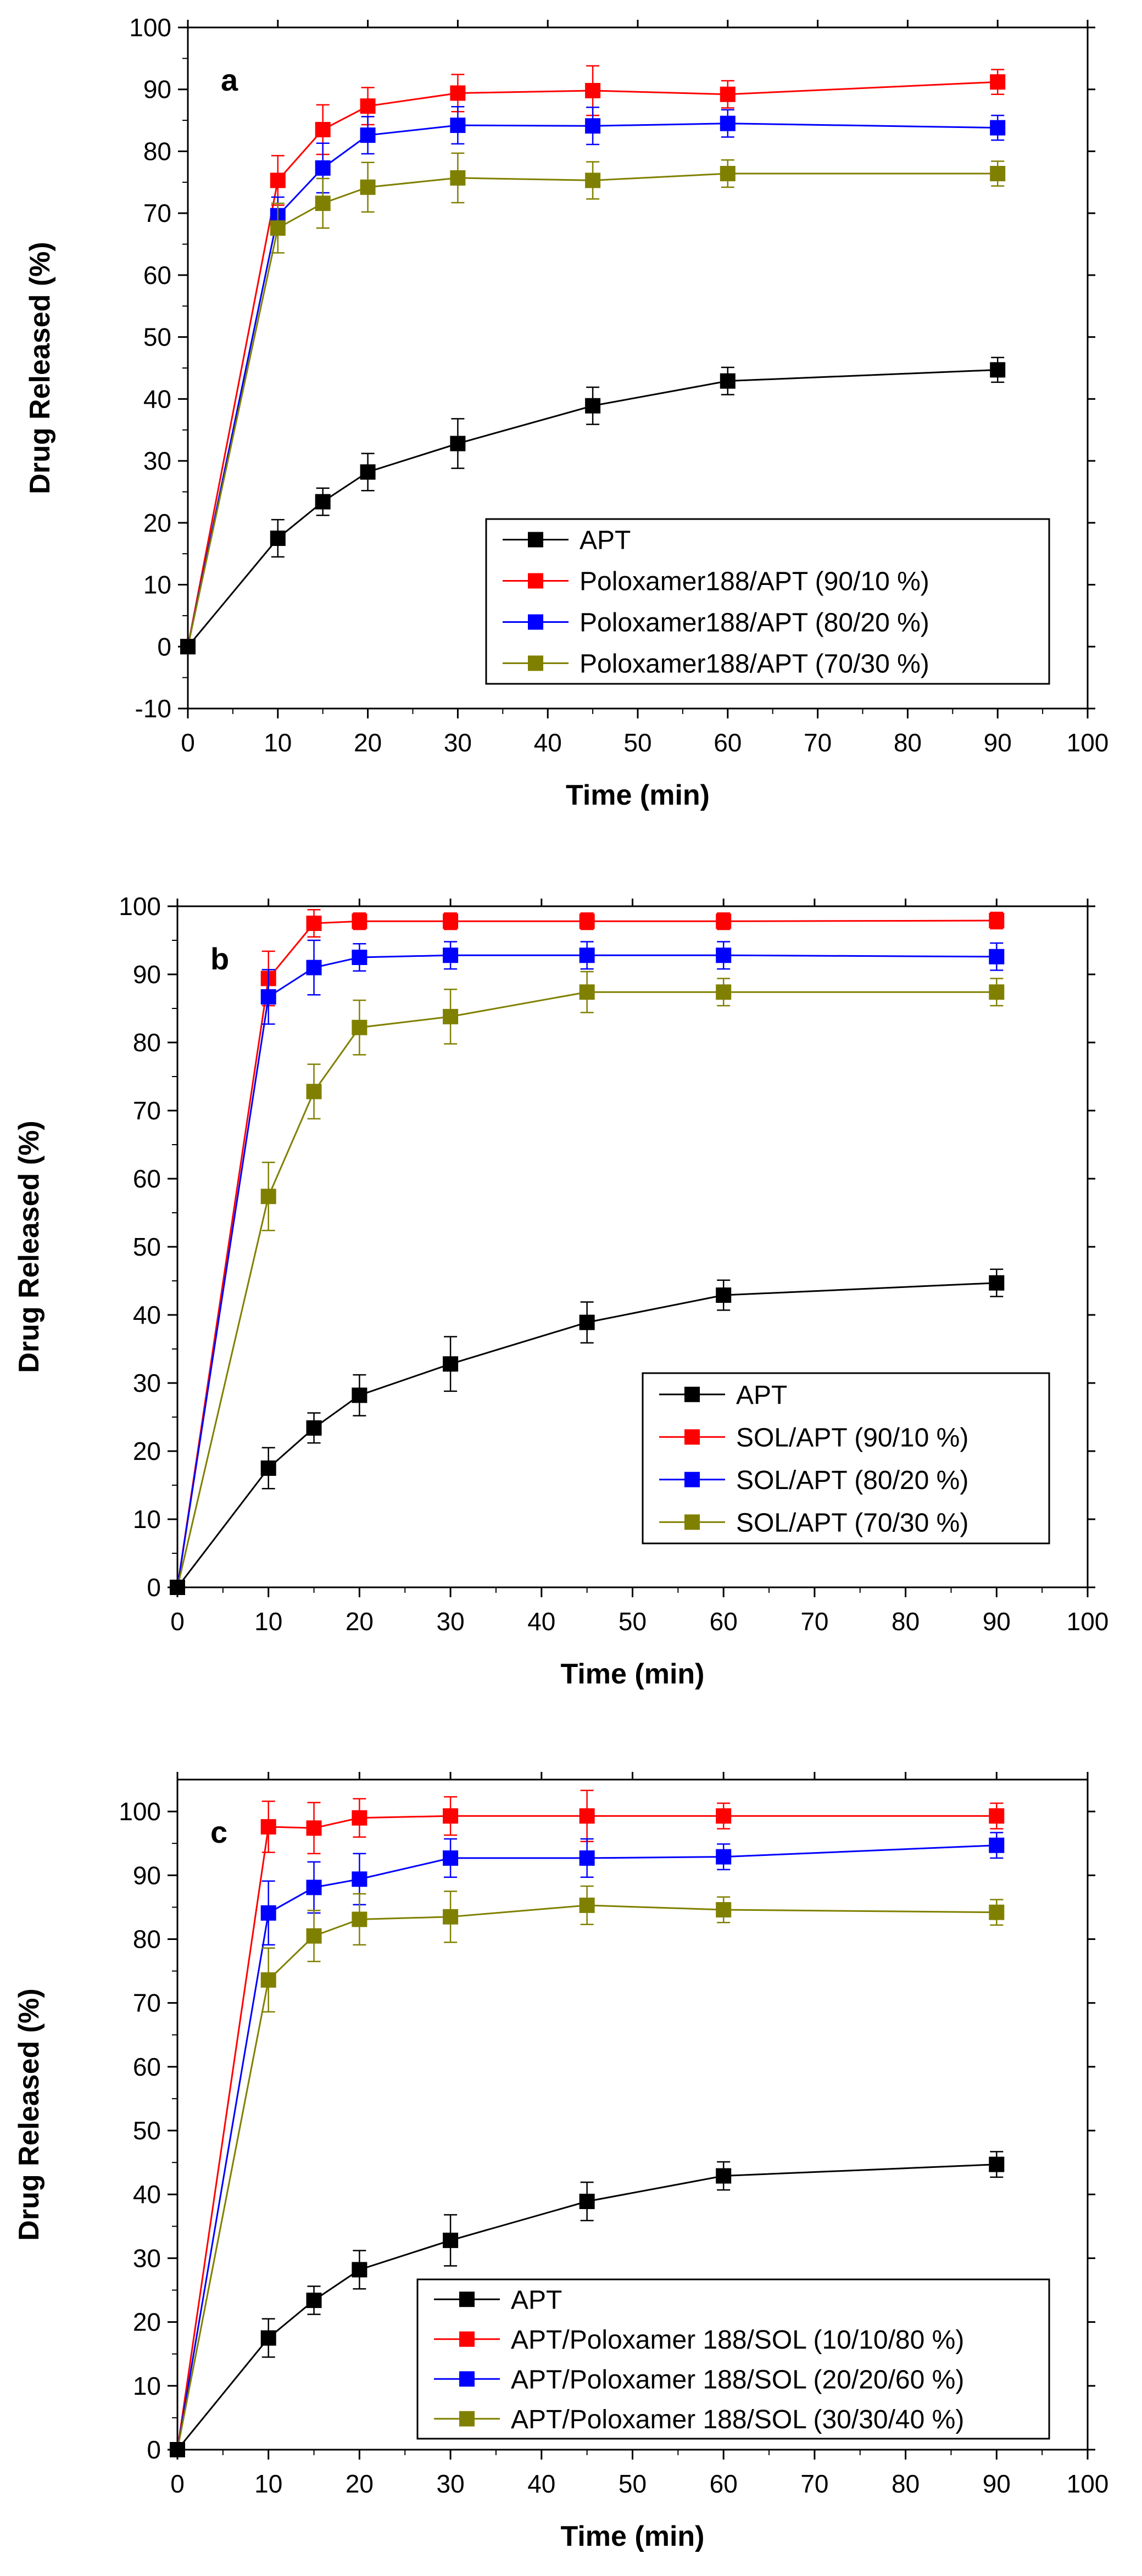 The width and height of the screenshot is (1142, 2576). I want to click on x-tick-label: 20, so click(360, 1621).